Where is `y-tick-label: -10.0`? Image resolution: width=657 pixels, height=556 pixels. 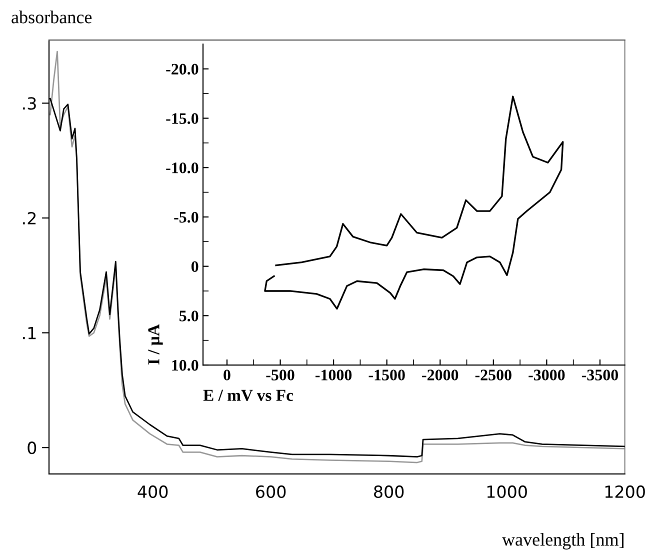 y-tick-label: -10.0 is located at coordinates (182, 168).